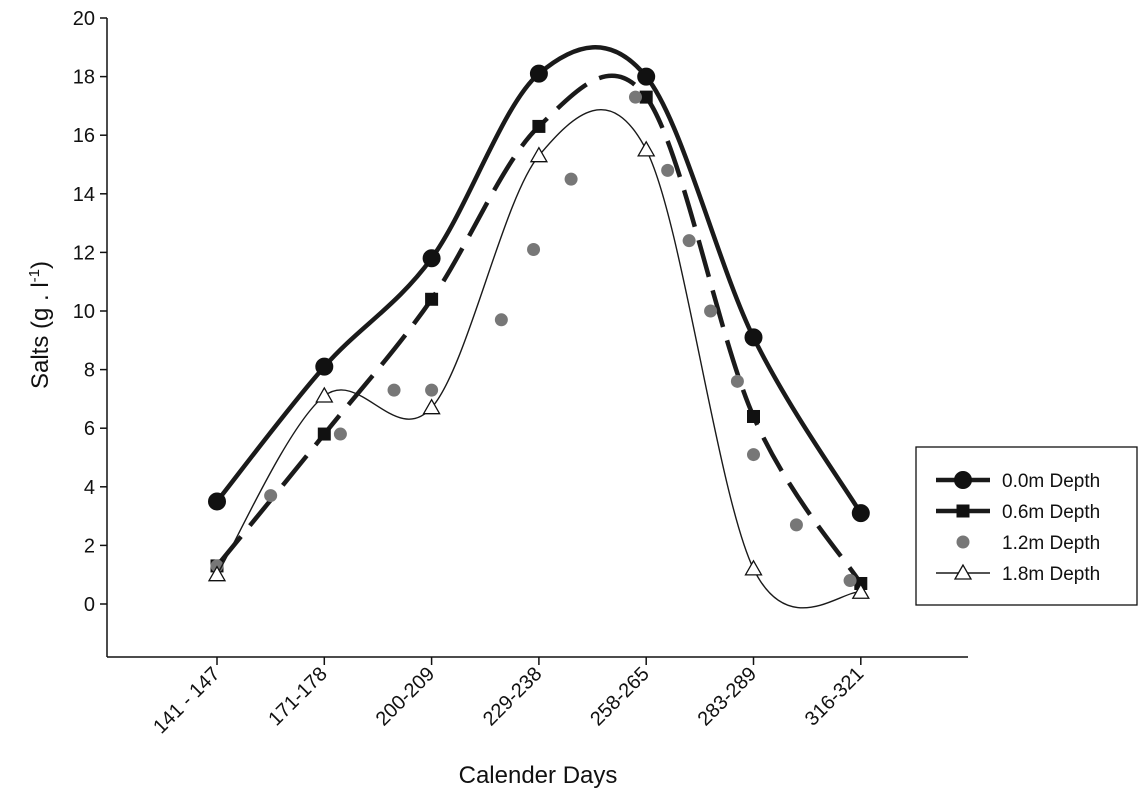  Describe the element at coordinates (89, 371) in the screenshot. I see `y-tick-label: 8` at that location.